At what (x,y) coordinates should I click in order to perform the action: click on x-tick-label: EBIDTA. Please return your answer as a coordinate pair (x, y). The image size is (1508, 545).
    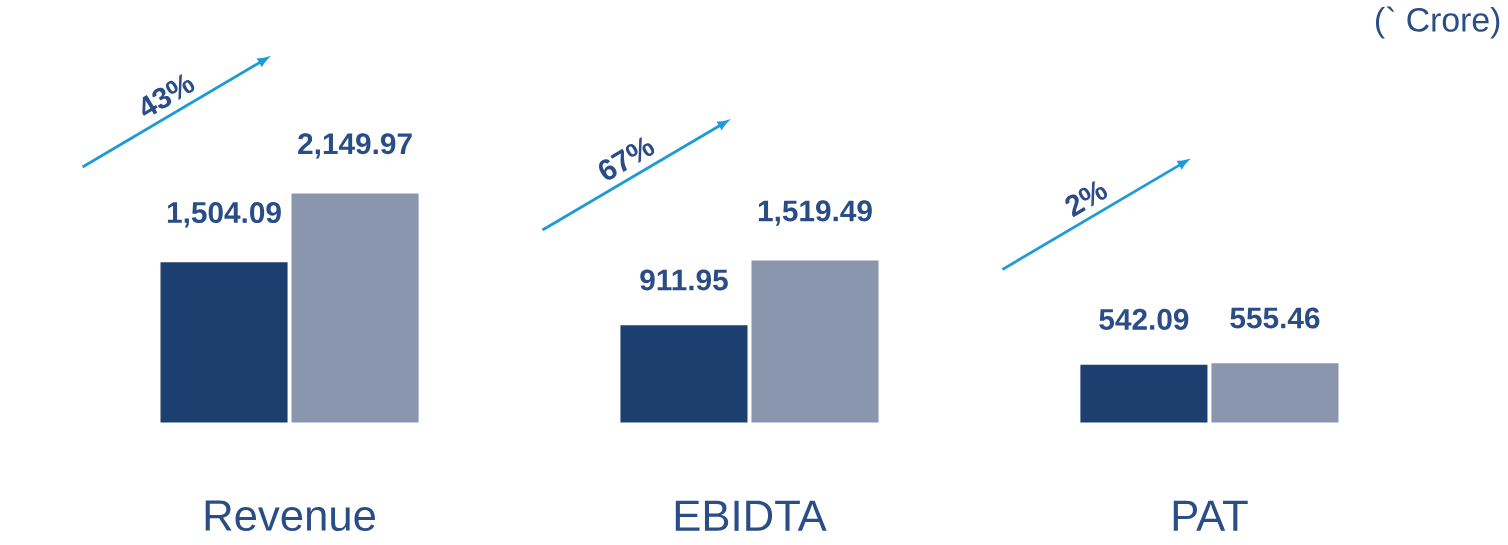
    Looking at the image, I should click on (751, 516).